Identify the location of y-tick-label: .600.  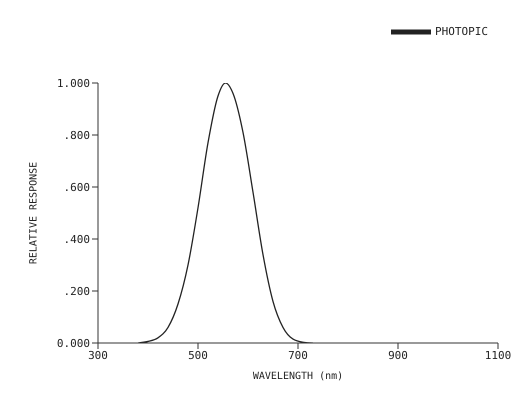
(77, 187).